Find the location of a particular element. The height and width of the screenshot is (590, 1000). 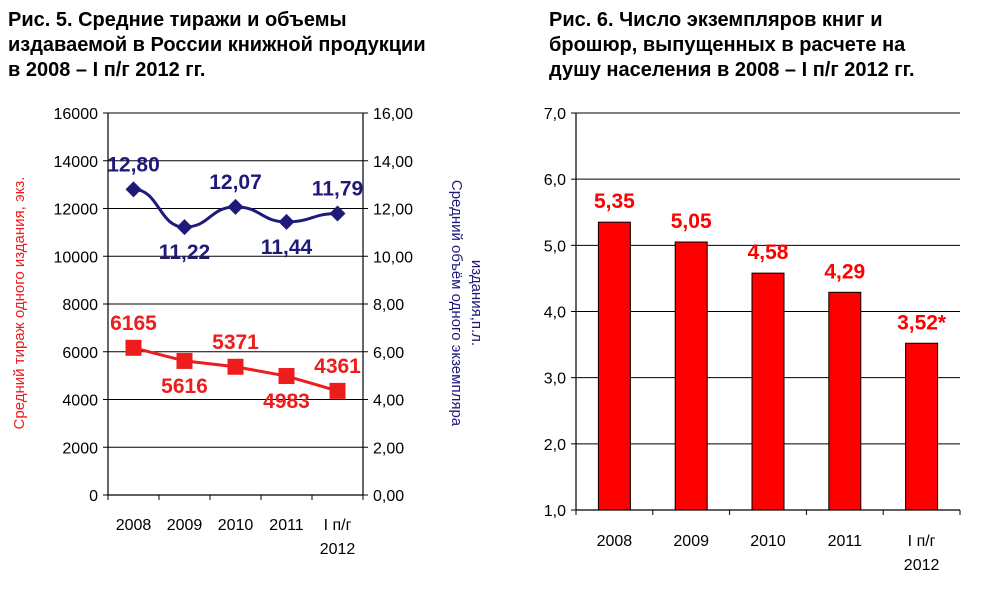

y-tick-label: 3,0 is located at coordinates (555, 379).